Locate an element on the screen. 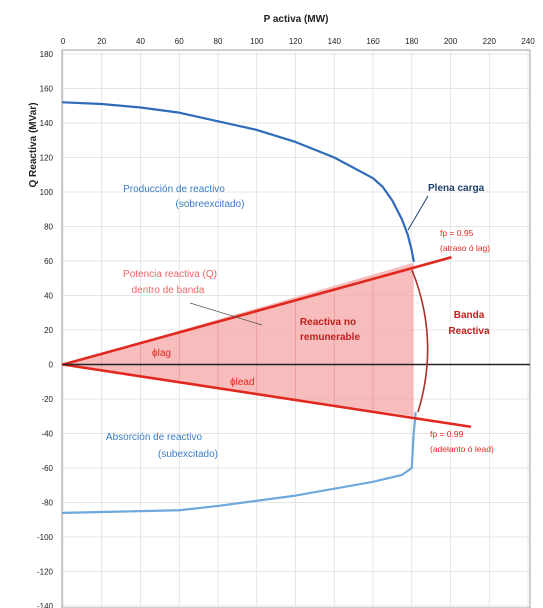  produccion-label: Producción de reactivo is located at coordinates (174, 189).